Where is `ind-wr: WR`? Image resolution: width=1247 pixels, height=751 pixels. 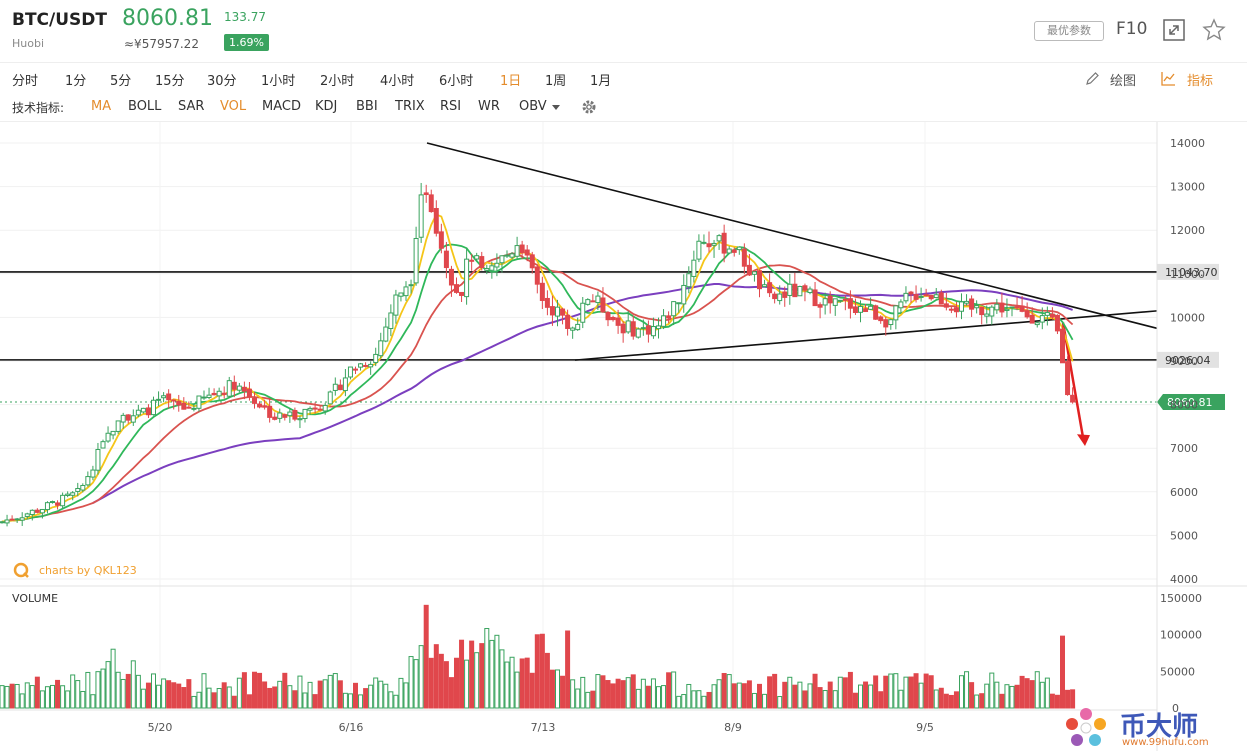
ind-wr: WR is located at coordinates (489, 106).